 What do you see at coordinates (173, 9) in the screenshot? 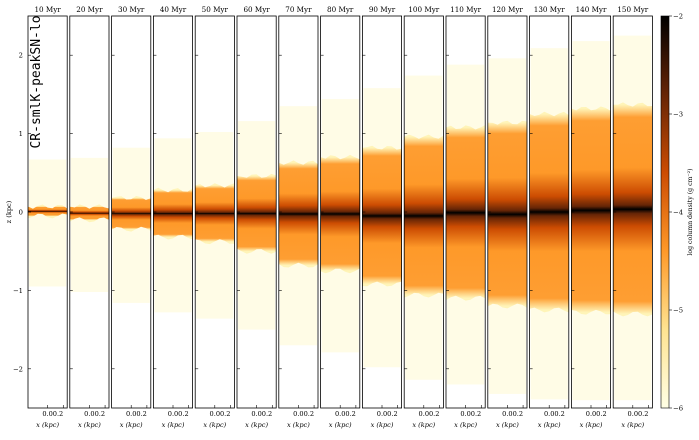
I see `panel-title-40myr: 40 Myr` at bounding box center [173, 9].